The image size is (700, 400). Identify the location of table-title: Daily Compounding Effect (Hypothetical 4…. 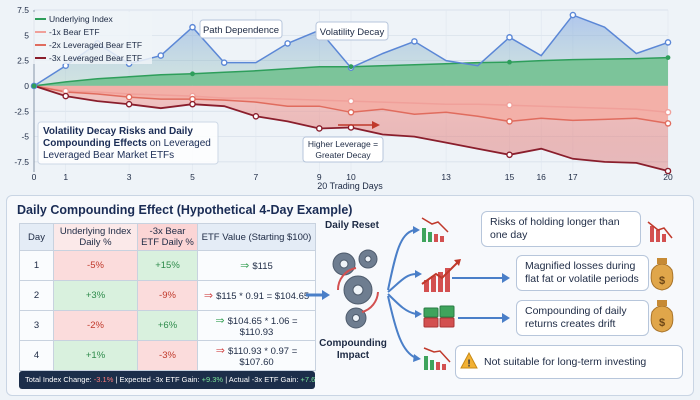
(185, 210).